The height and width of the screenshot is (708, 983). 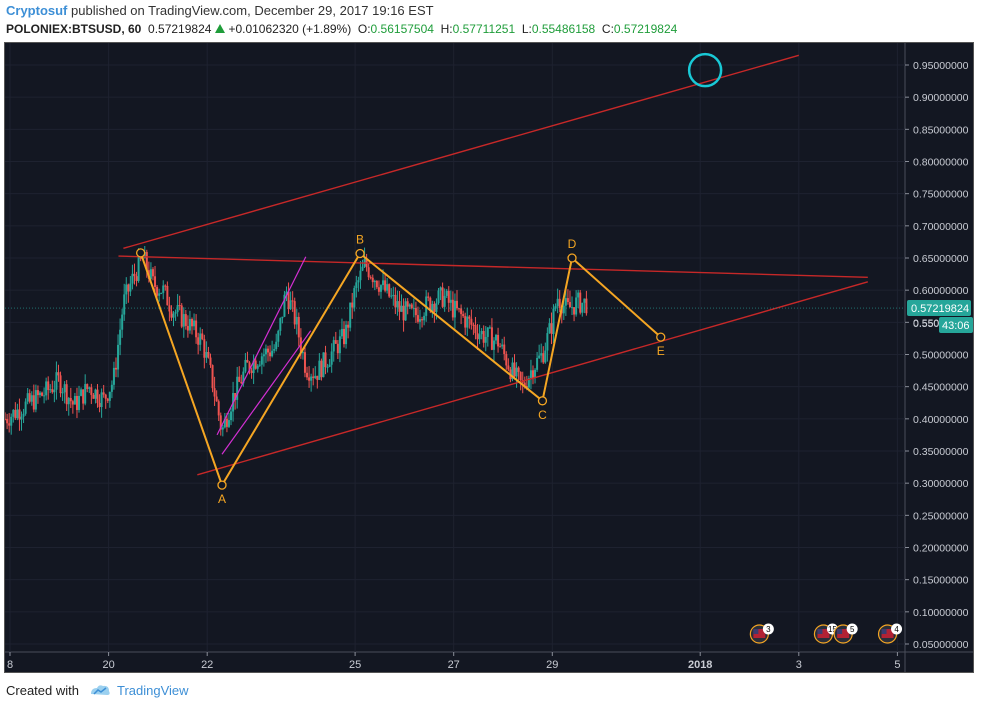 I want to click on wave-label-a: A, so click(x=222, y=499).